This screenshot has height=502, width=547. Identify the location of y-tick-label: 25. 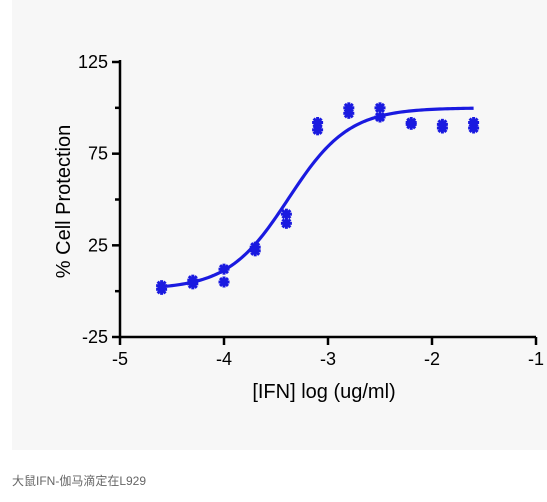
(98, 245).